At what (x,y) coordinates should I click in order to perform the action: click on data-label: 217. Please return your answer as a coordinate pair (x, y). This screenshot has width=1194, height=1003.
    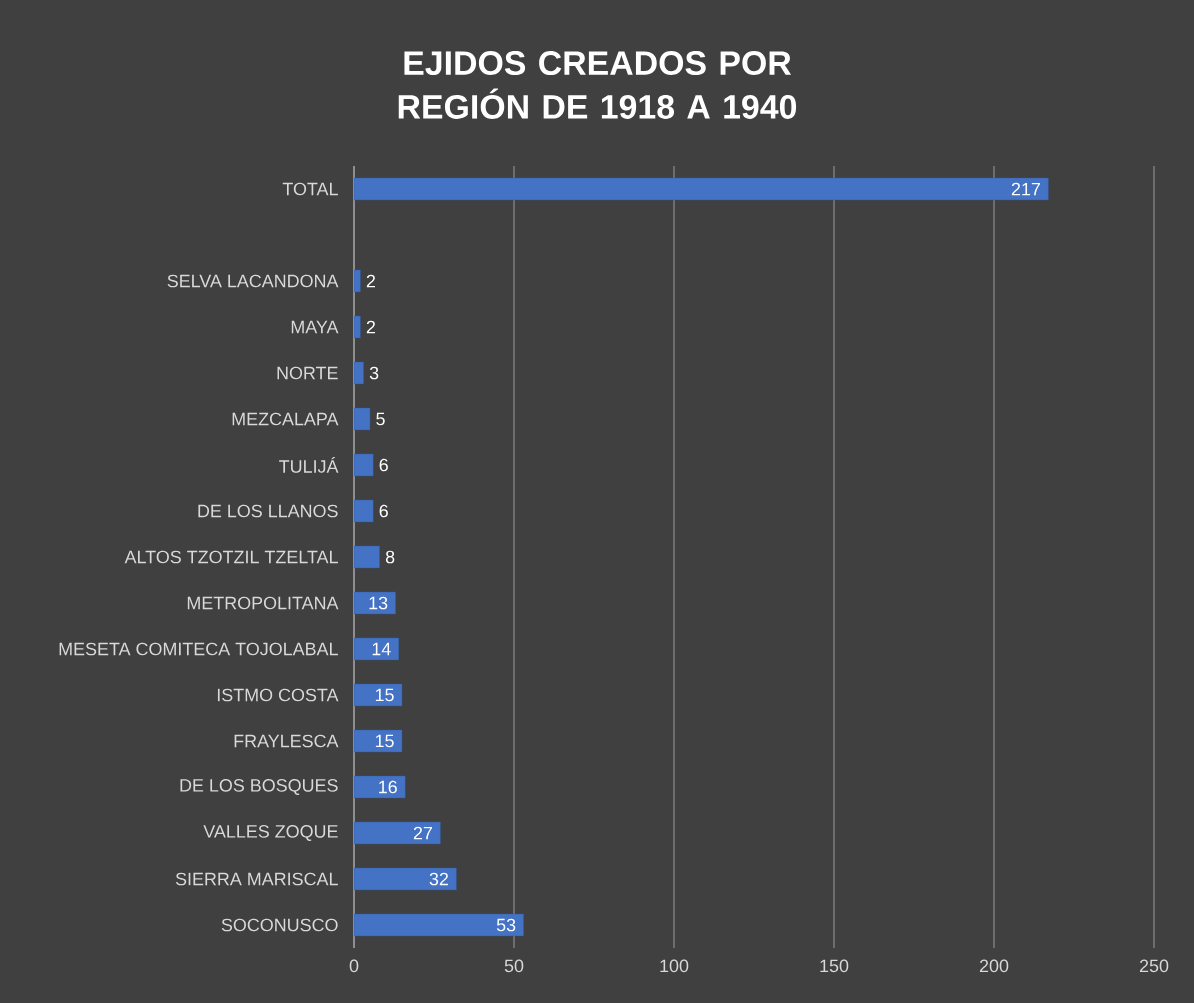
    Looking at the image, I should click on (1025, 189).